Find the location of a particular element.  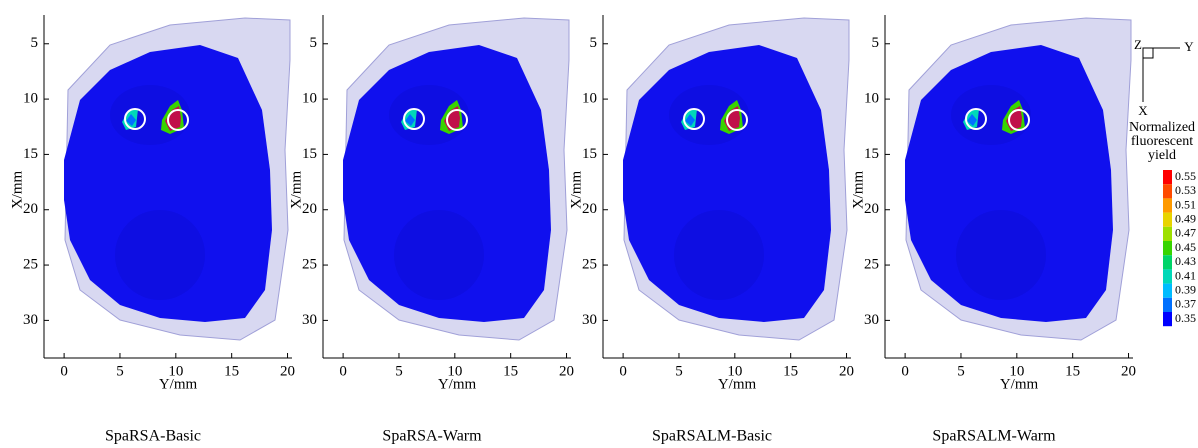

colorbar-tick-label: 0.51 is located at coordinates (1185, 204).